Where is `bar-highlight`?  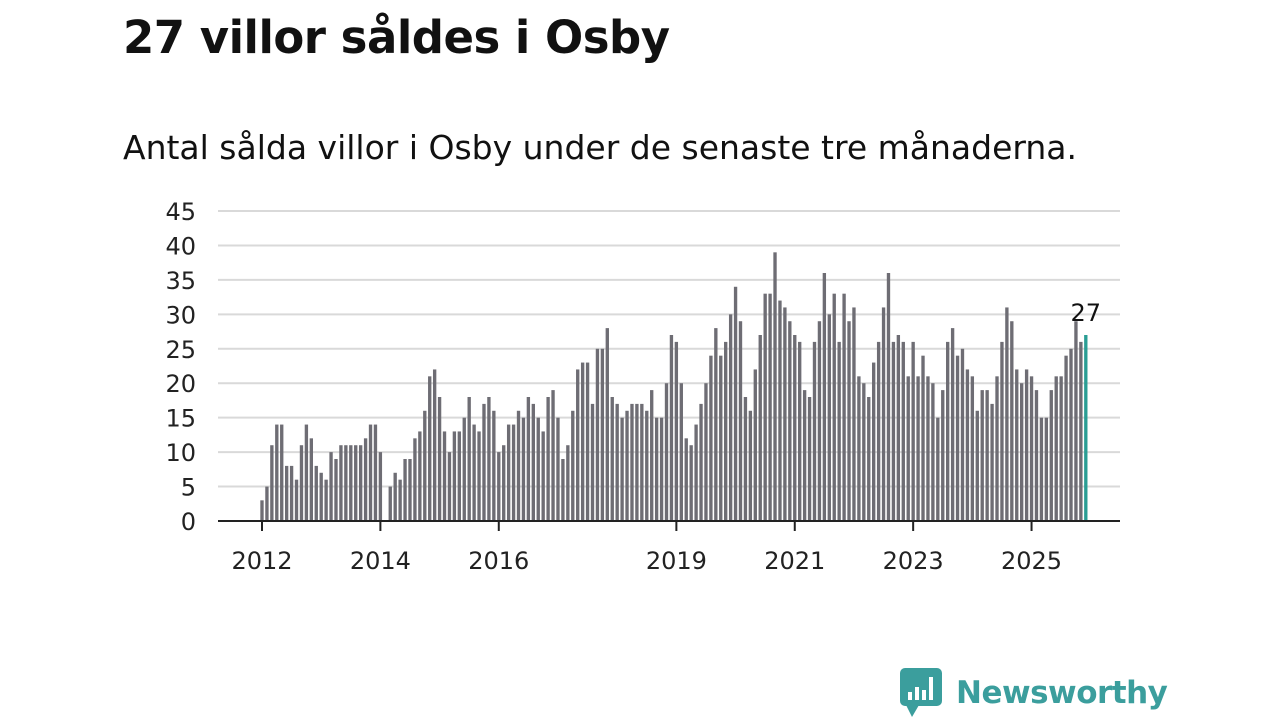
bar-highlight is located at coordinates (1086, 428).